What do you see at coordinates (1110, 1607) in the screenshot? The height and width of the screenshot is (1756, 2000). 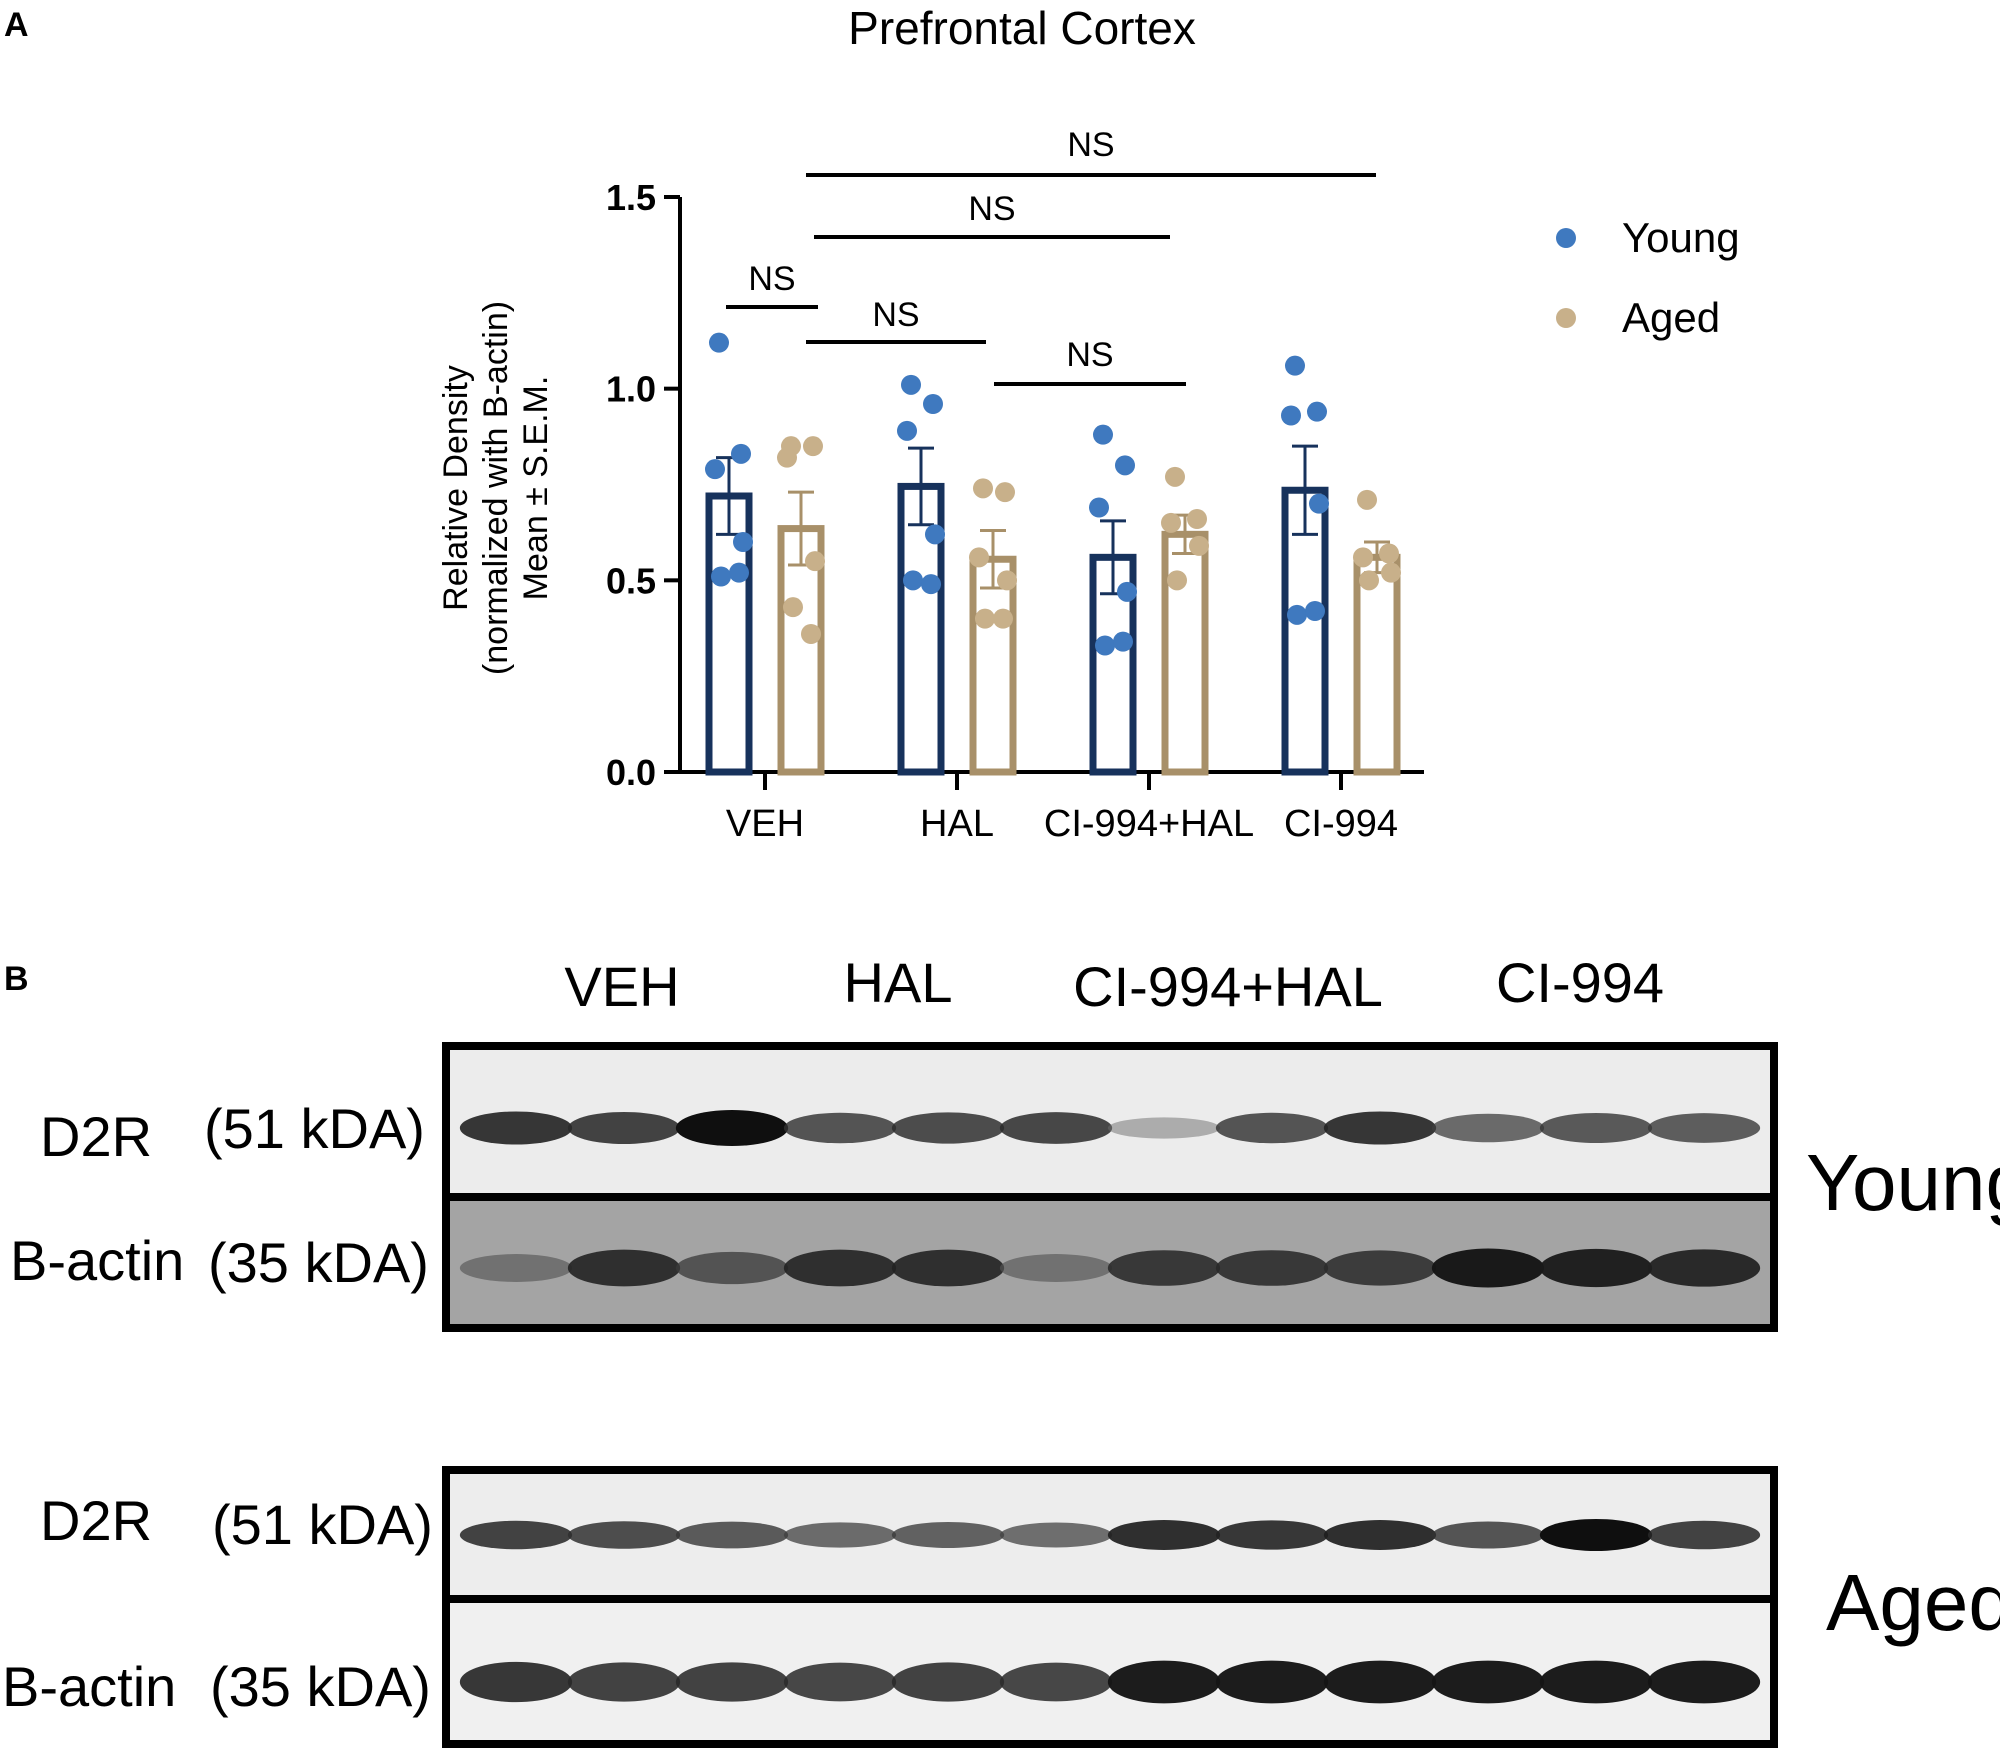 I see `blot-aged-frame` at bounding box center [1110, 1607].